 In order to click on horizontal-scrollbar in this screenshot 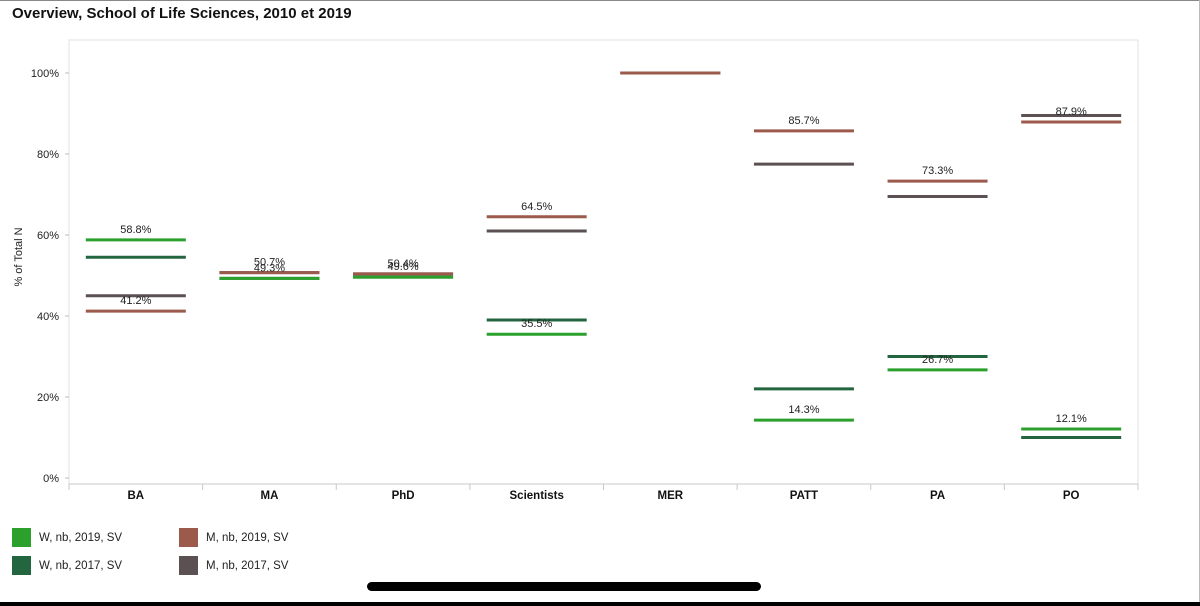, I will do `click(564, 586)`.